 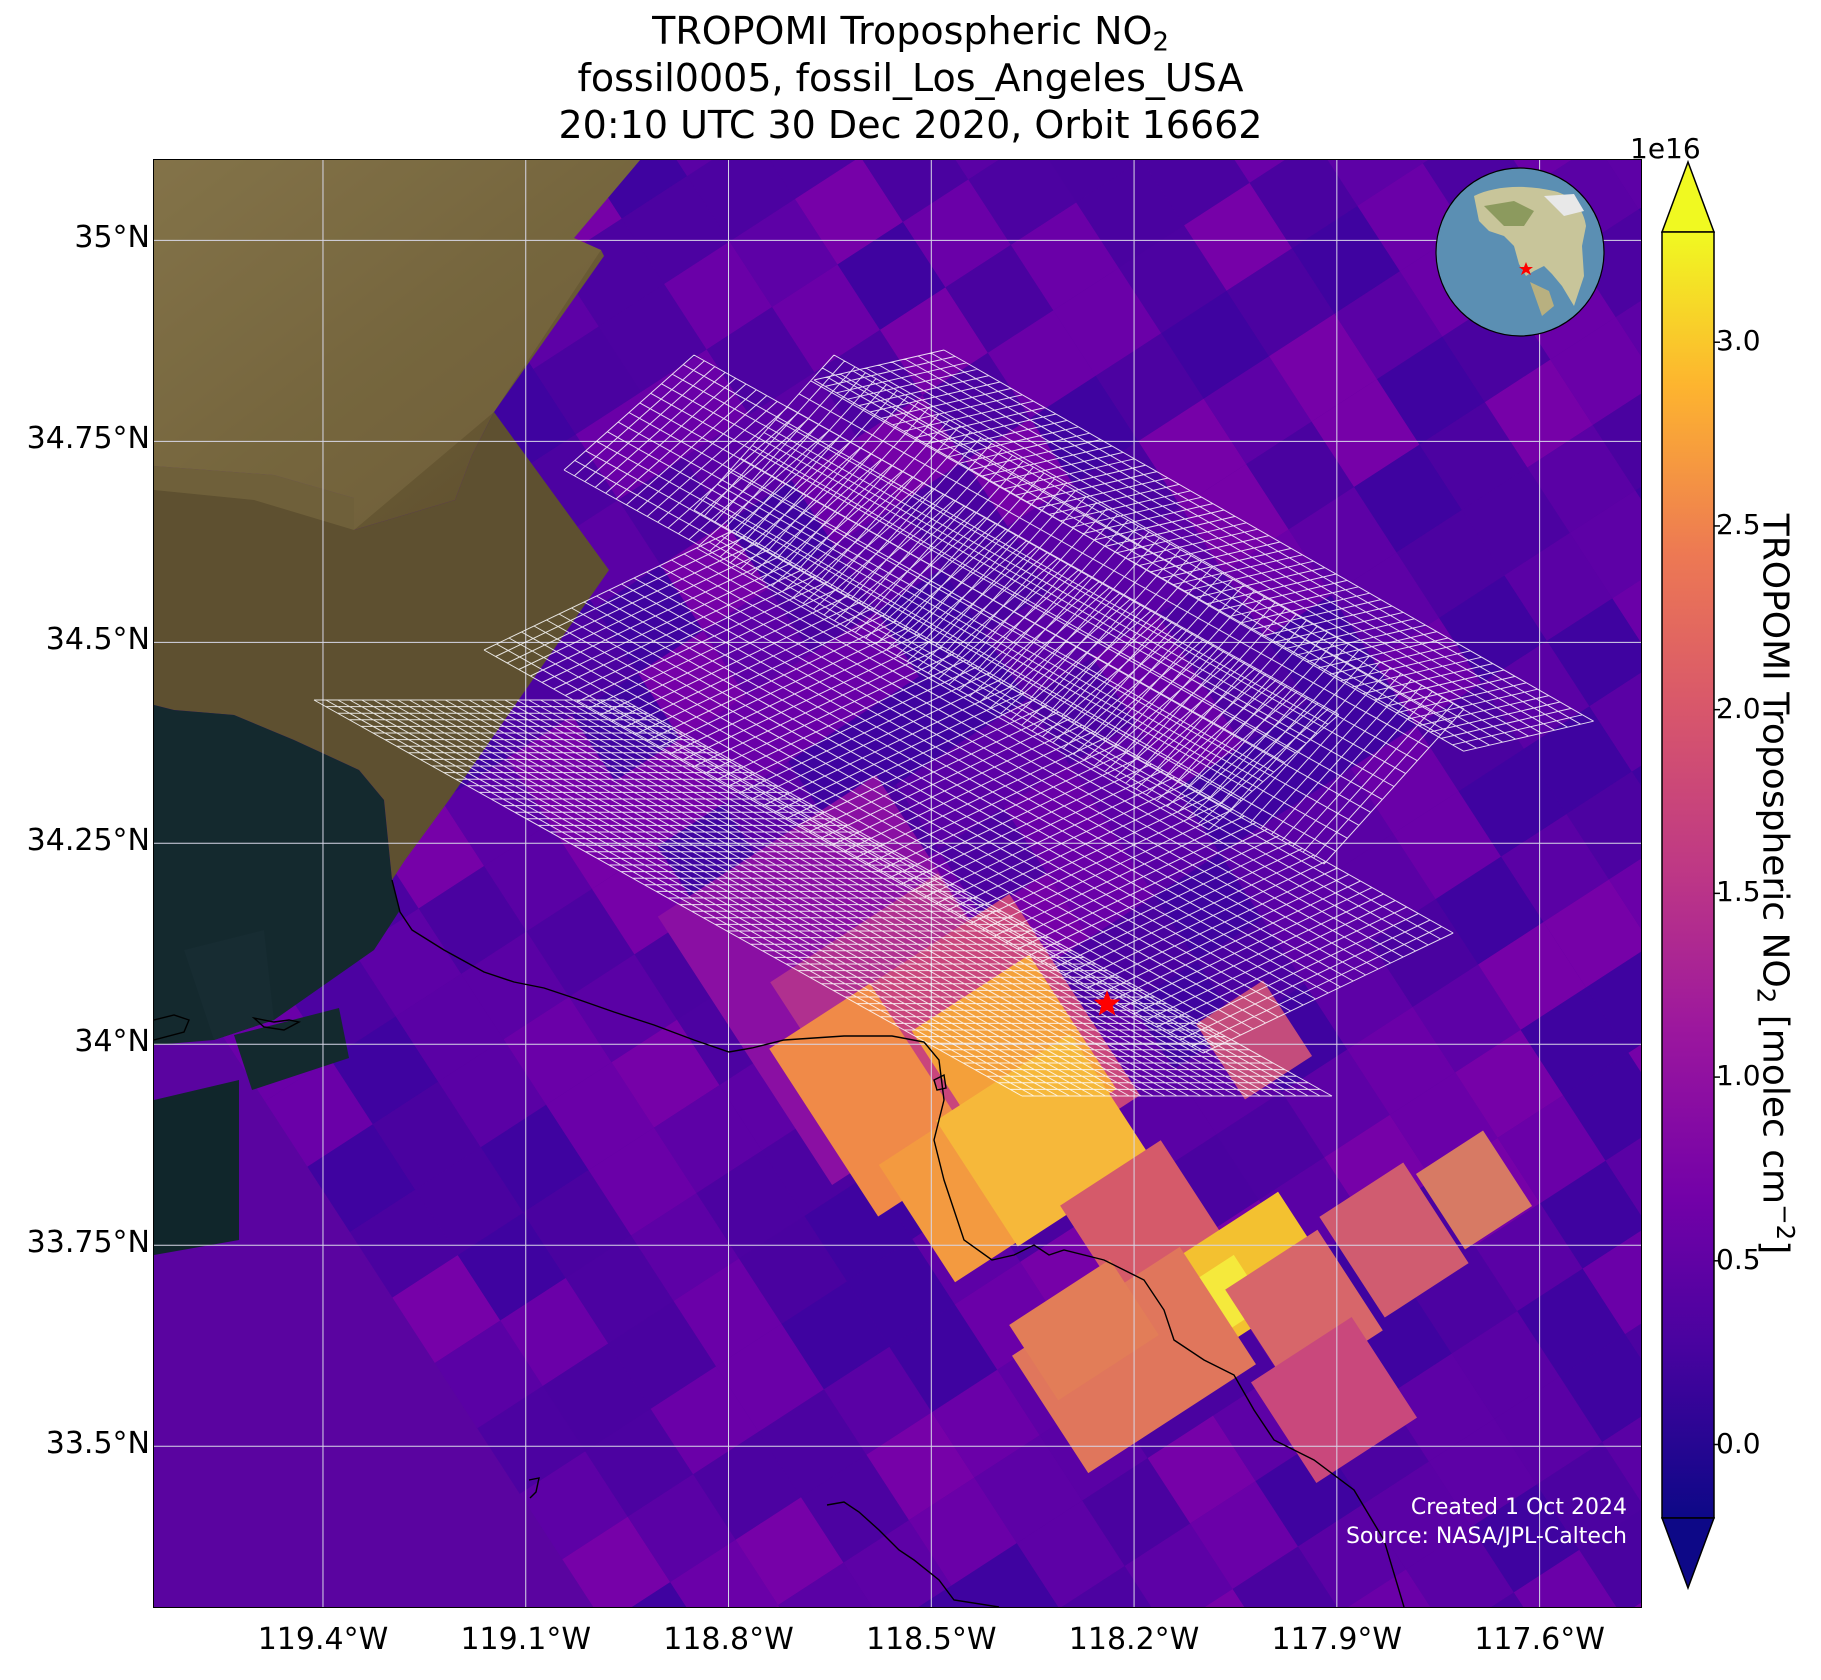 I want to click on longitude-tick-label: 119.4°W, so click(x=323, y=1639).